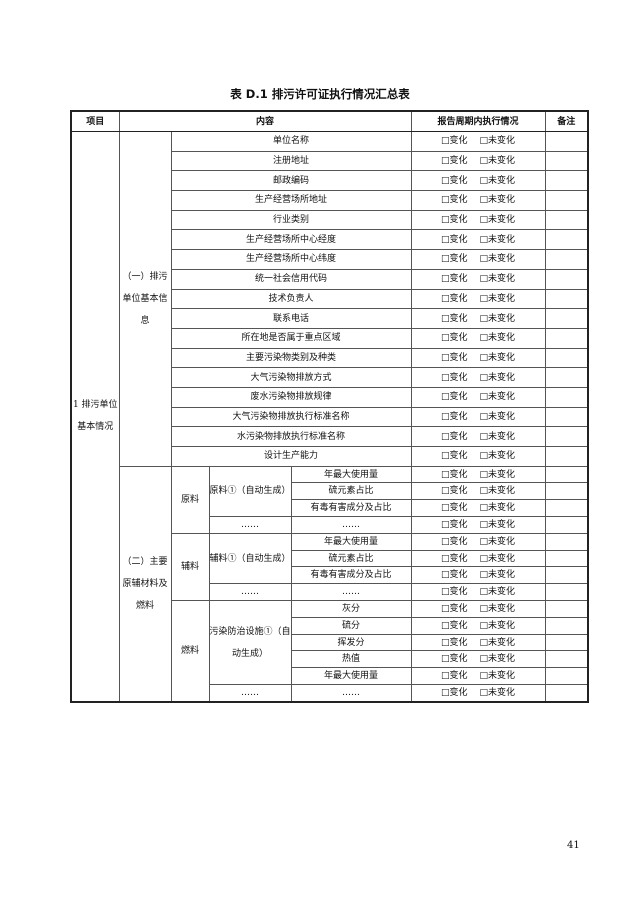 Image resolution: width=640 pixels, height=905 pixels. I want to click on item-label: 注册地址, so click(291, 161).